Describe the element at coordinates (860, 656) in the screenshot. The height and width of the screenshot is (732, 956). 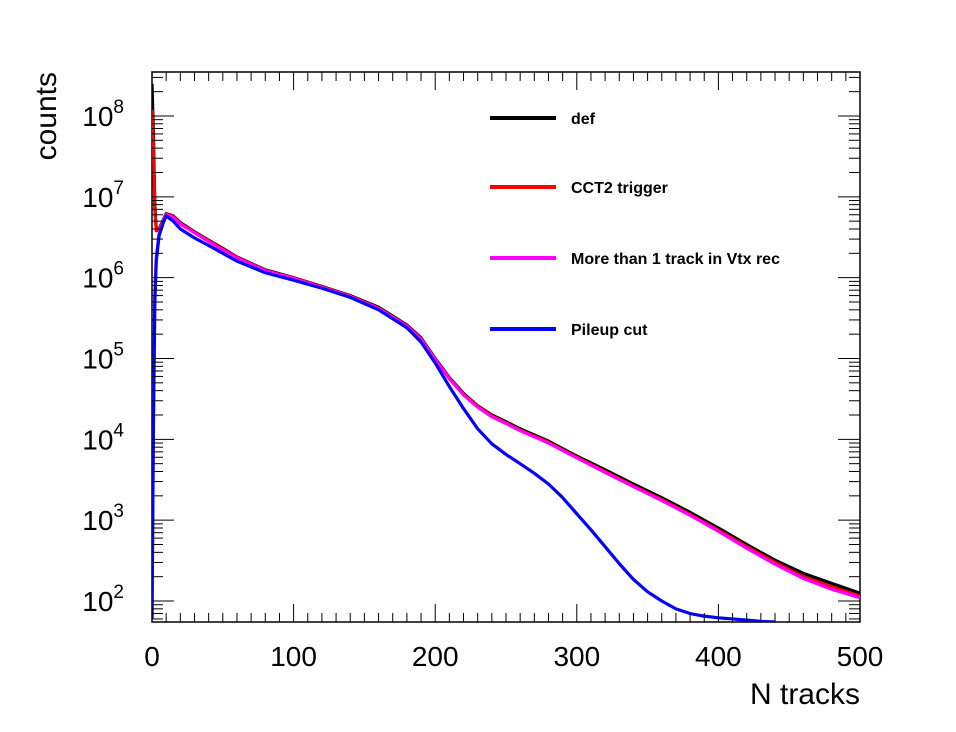
I see `x-tick-label: 500` at that location.